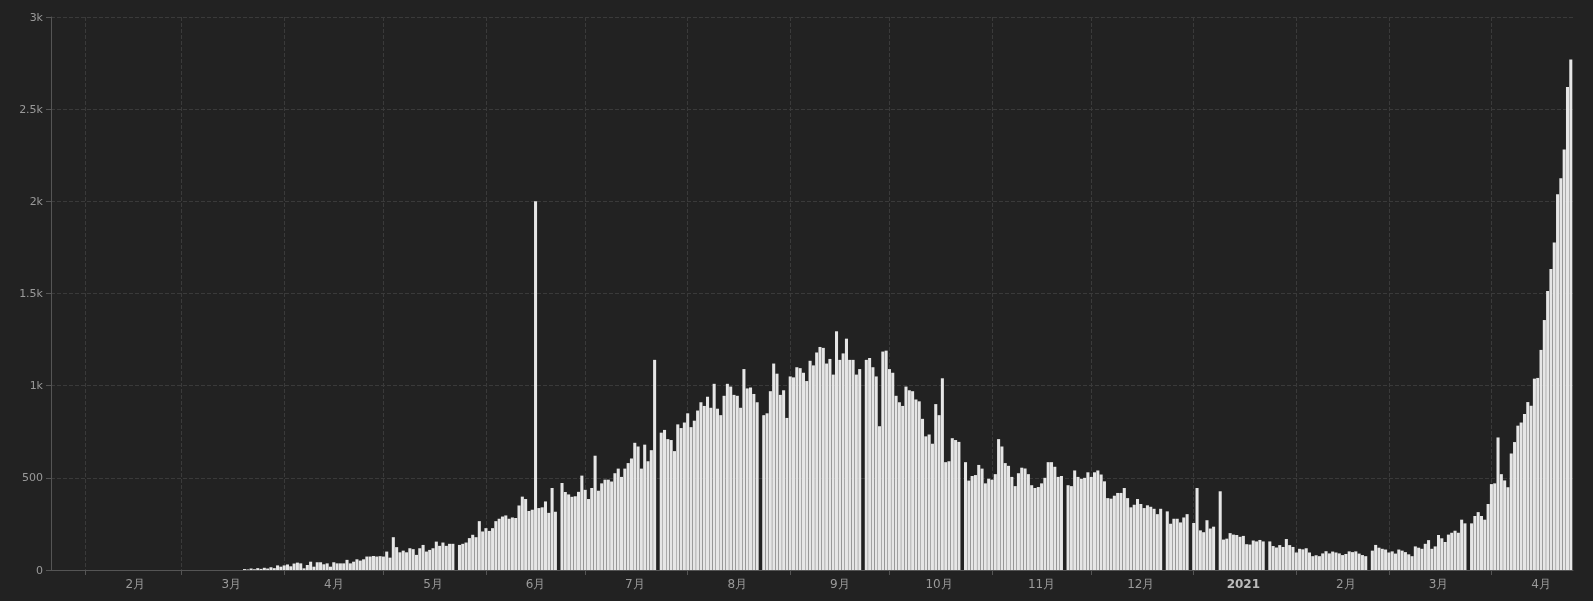 The image size is (1593, 601). What do you see at coordinates (31, 293) in the screenshot?
I see `y-tick-label: 1.5k` at bounding box center [31, 293].